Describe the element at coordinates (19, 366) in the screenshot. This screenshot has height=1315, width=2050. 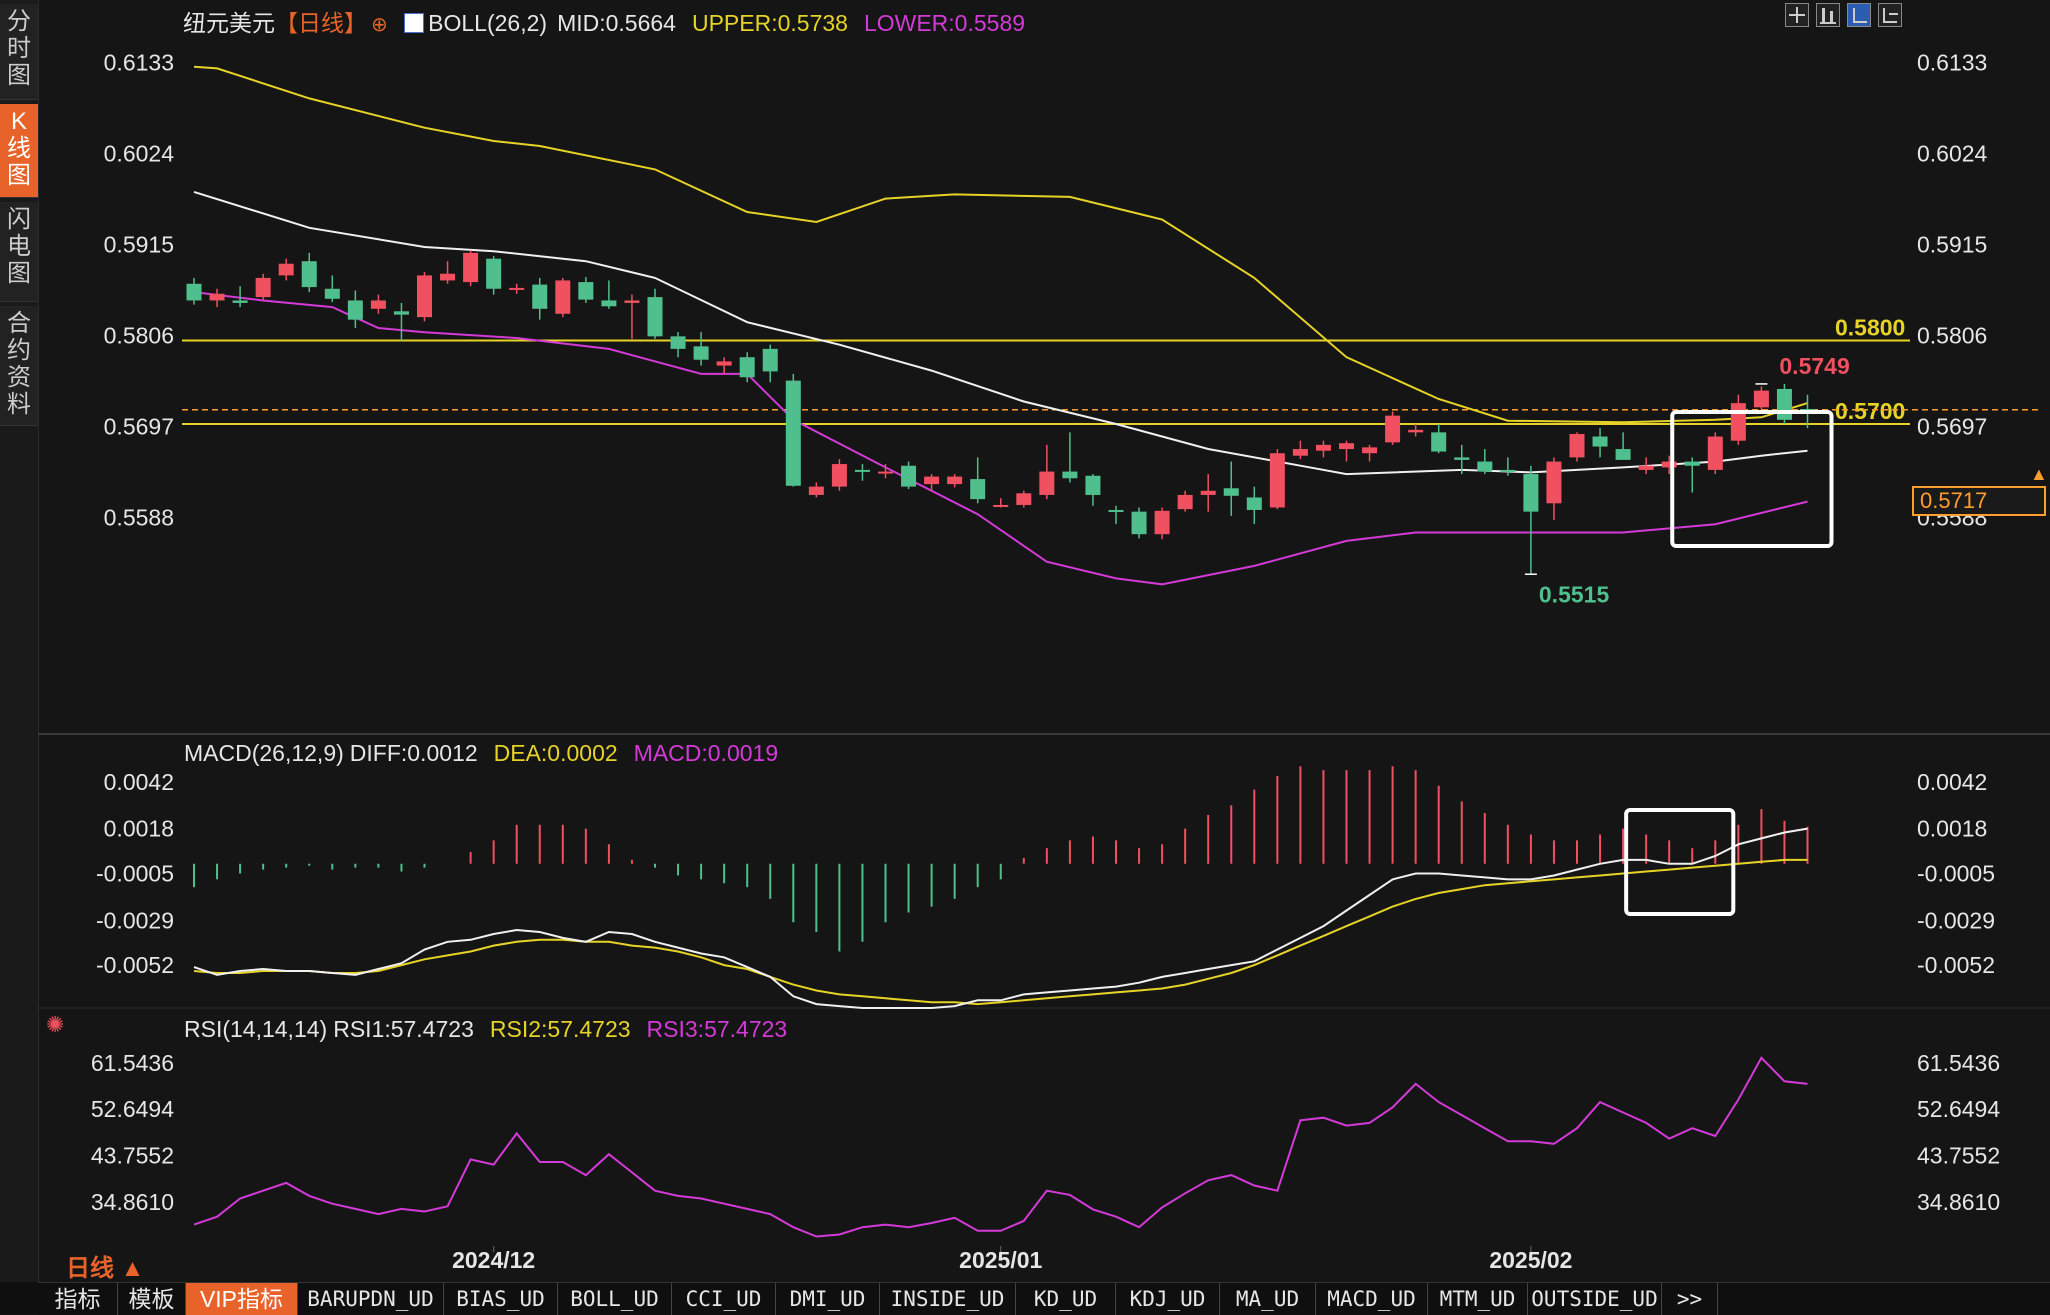
I see `side-tab-3: 合约资料` at that location.